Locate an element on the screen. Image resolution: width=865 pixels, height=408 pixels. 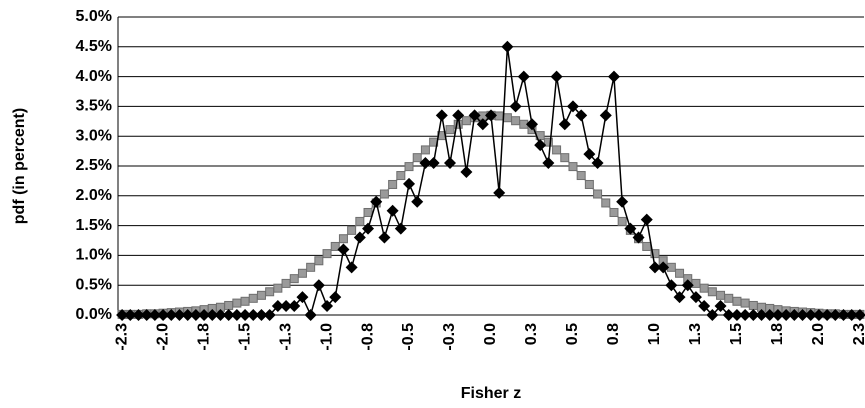
x-tick-label: -1.3 is located at coordinates (285, 337).